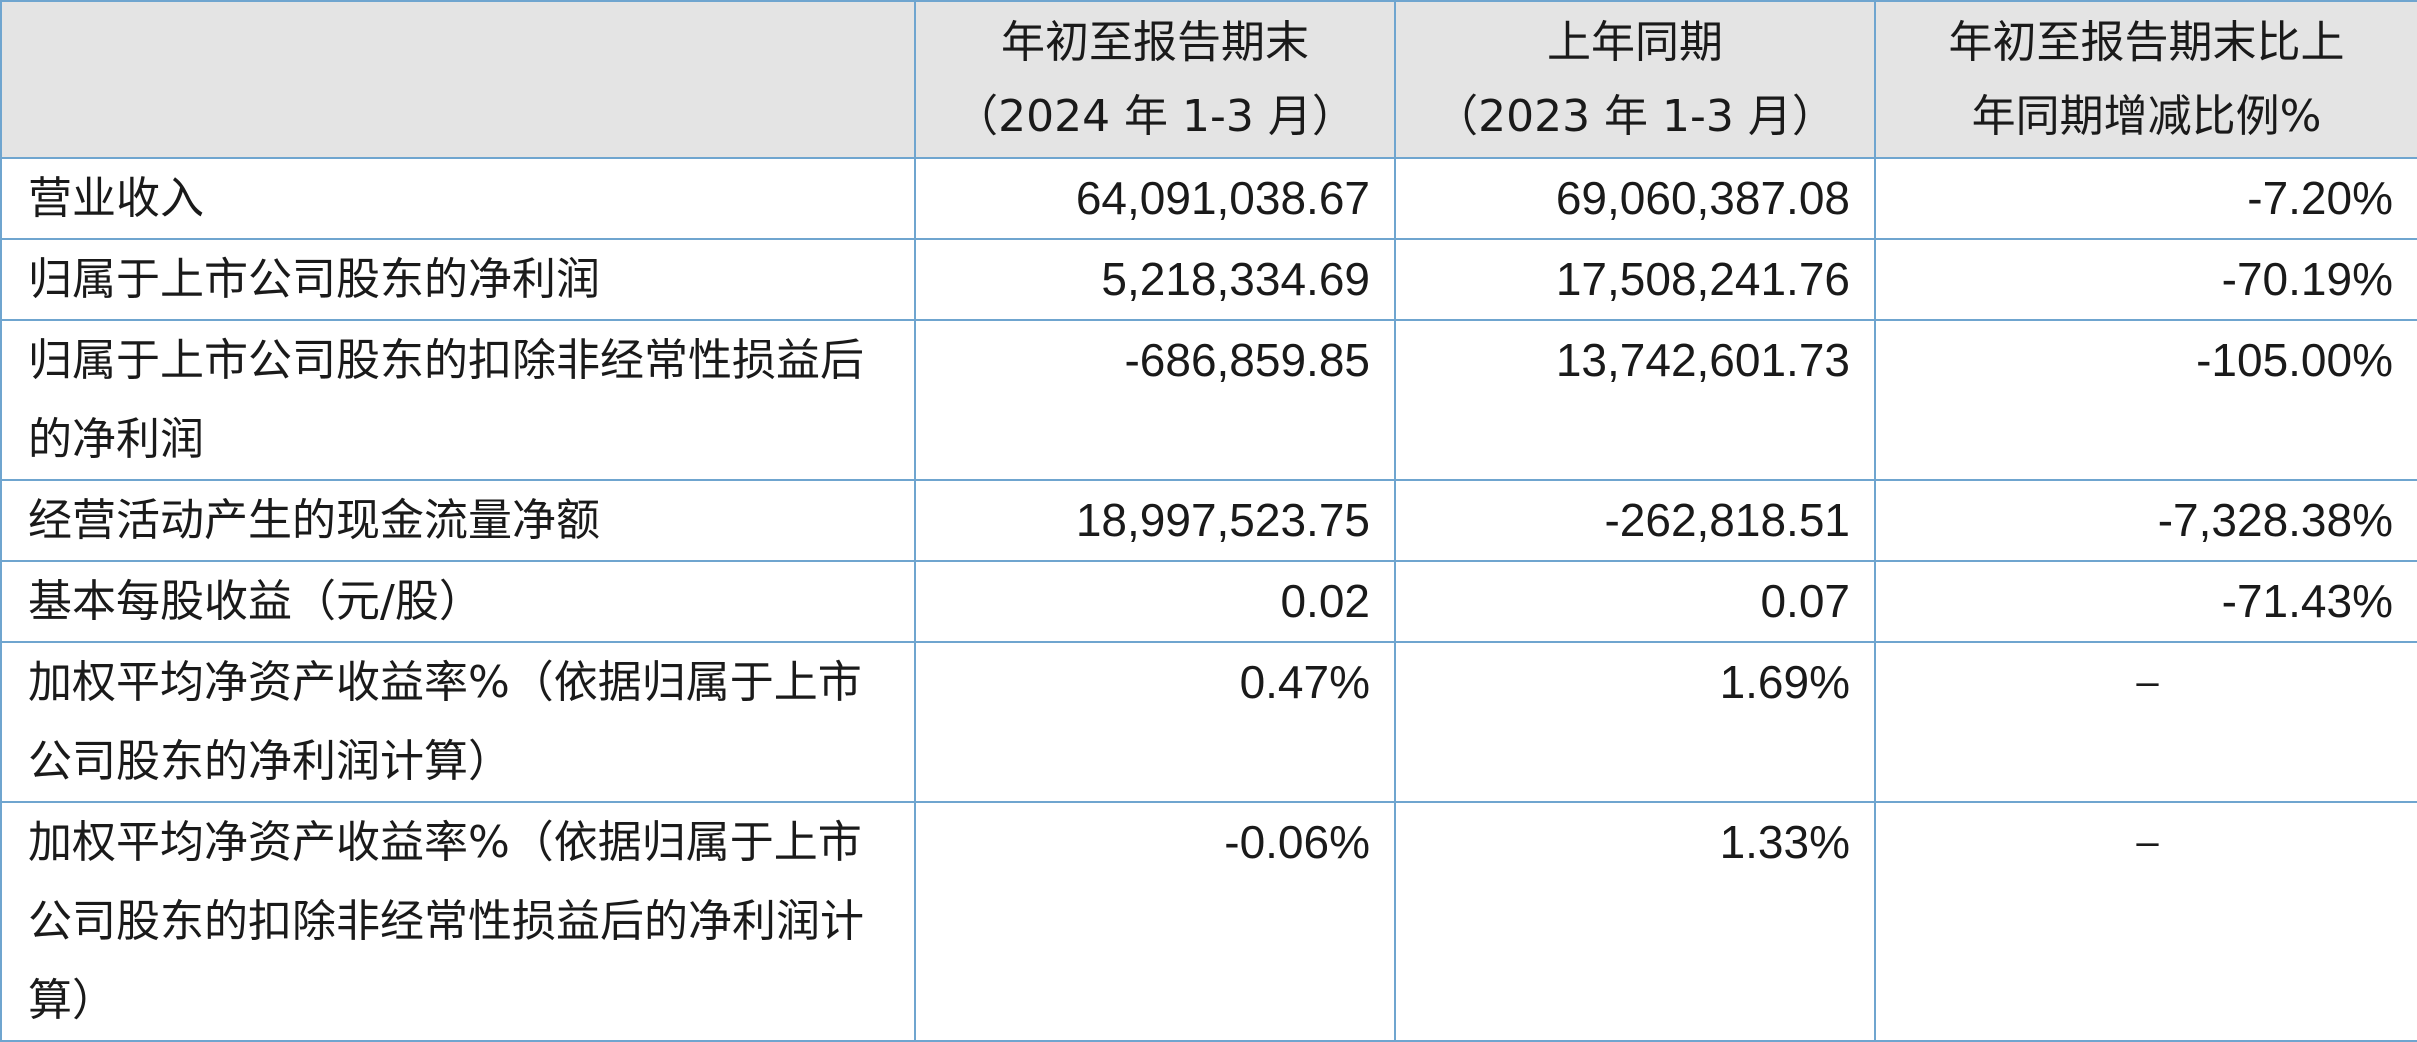 The height and width of the screenshot is (1042, 2417). I want to click on current-period-value: -686,859.85, so click(1155, 400).